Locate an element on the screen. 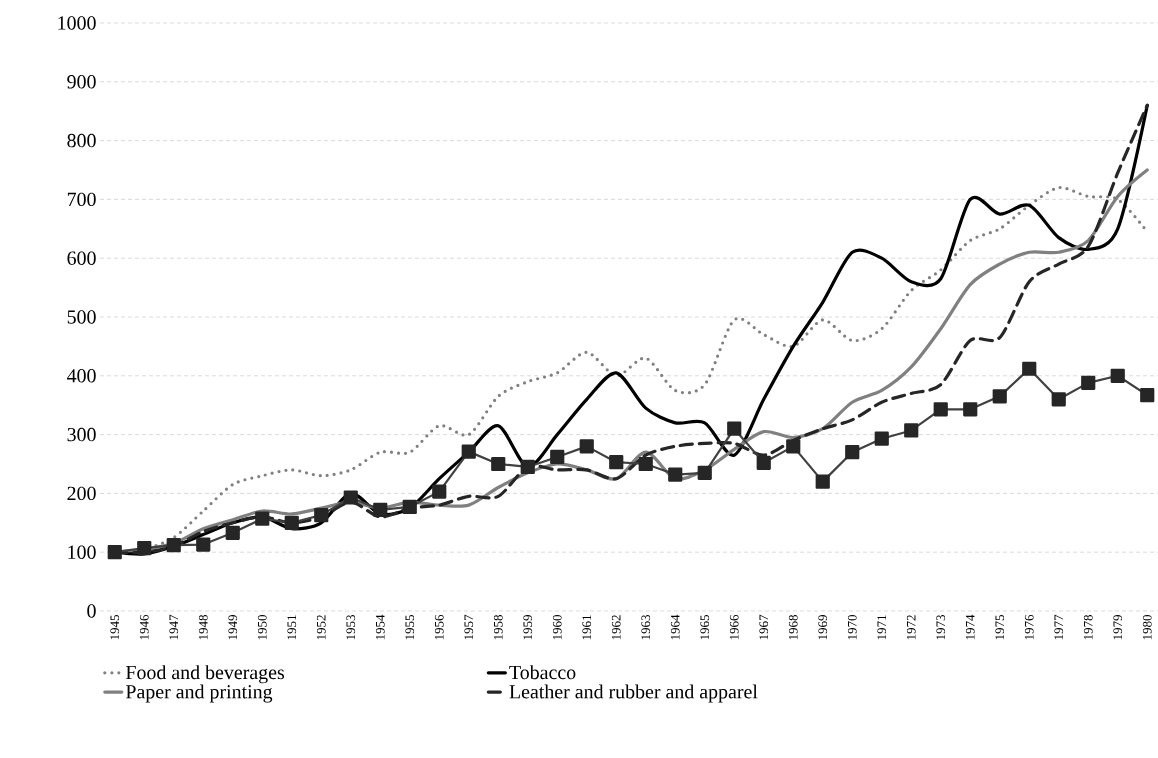 The width and height of the screenshot is (1158, 758). x-tick-label: 1958 is located at coordinates (498, 627).